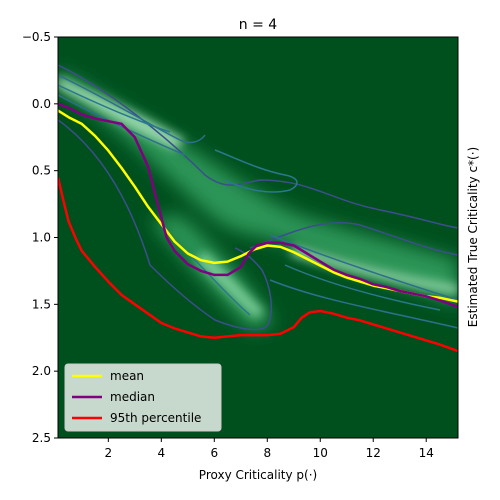  I want to click on y-tick-label: 1.5, so click(41, 304).